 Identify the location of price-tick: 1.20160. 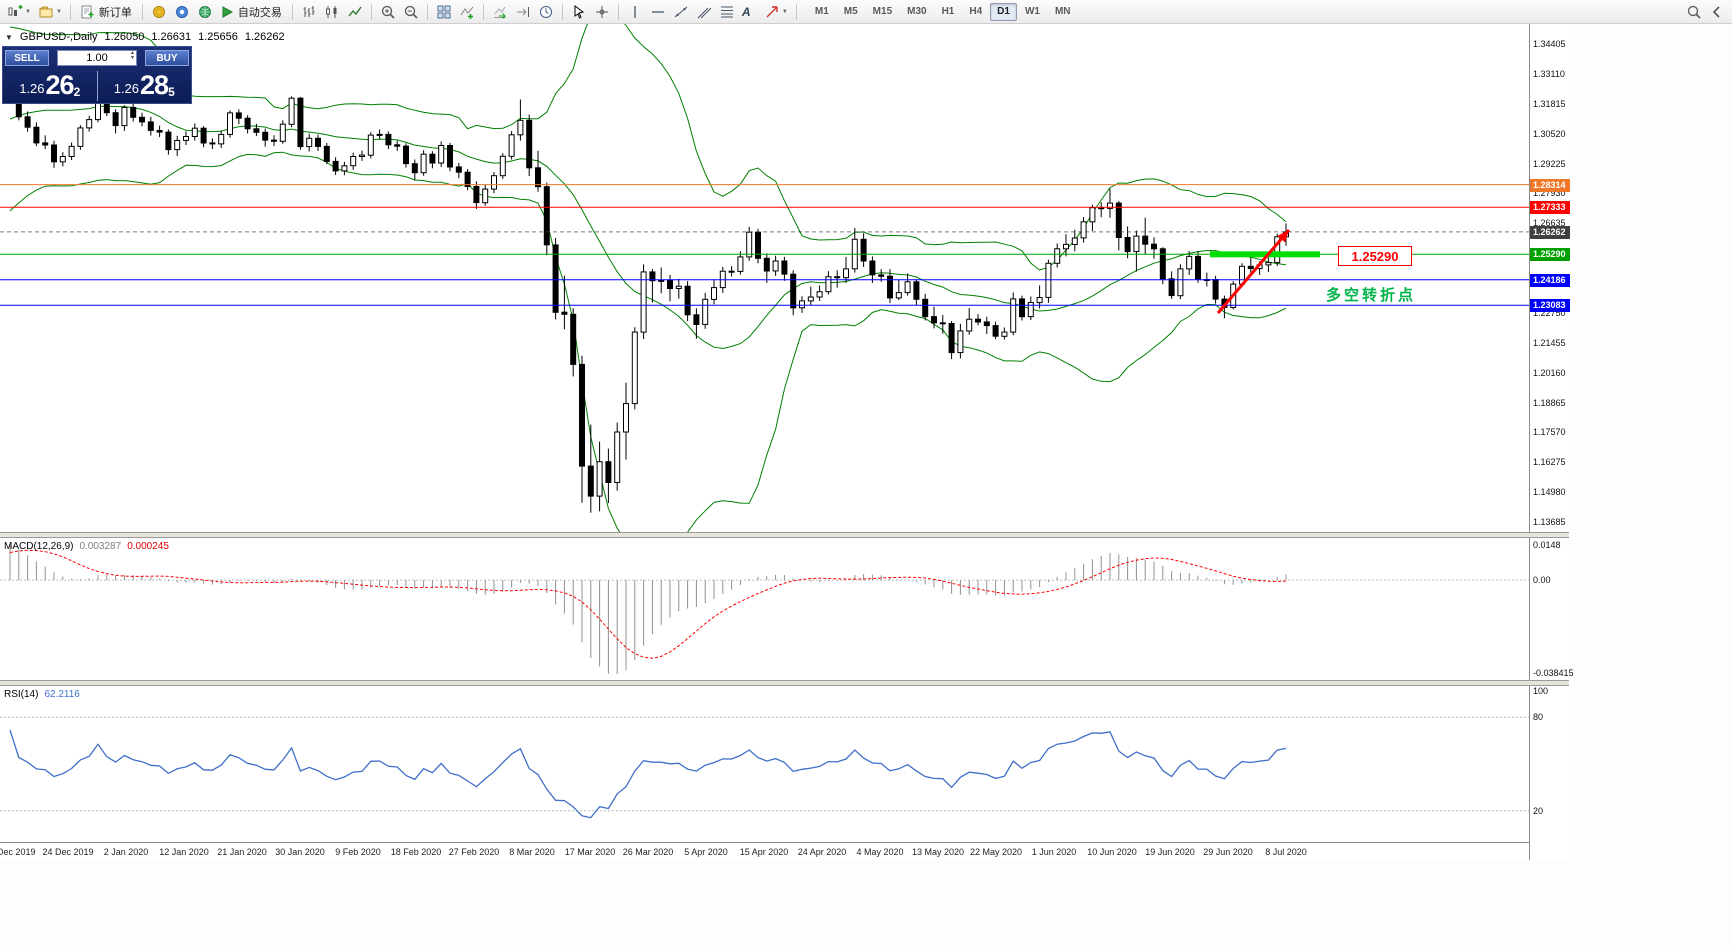
(1549, 372).